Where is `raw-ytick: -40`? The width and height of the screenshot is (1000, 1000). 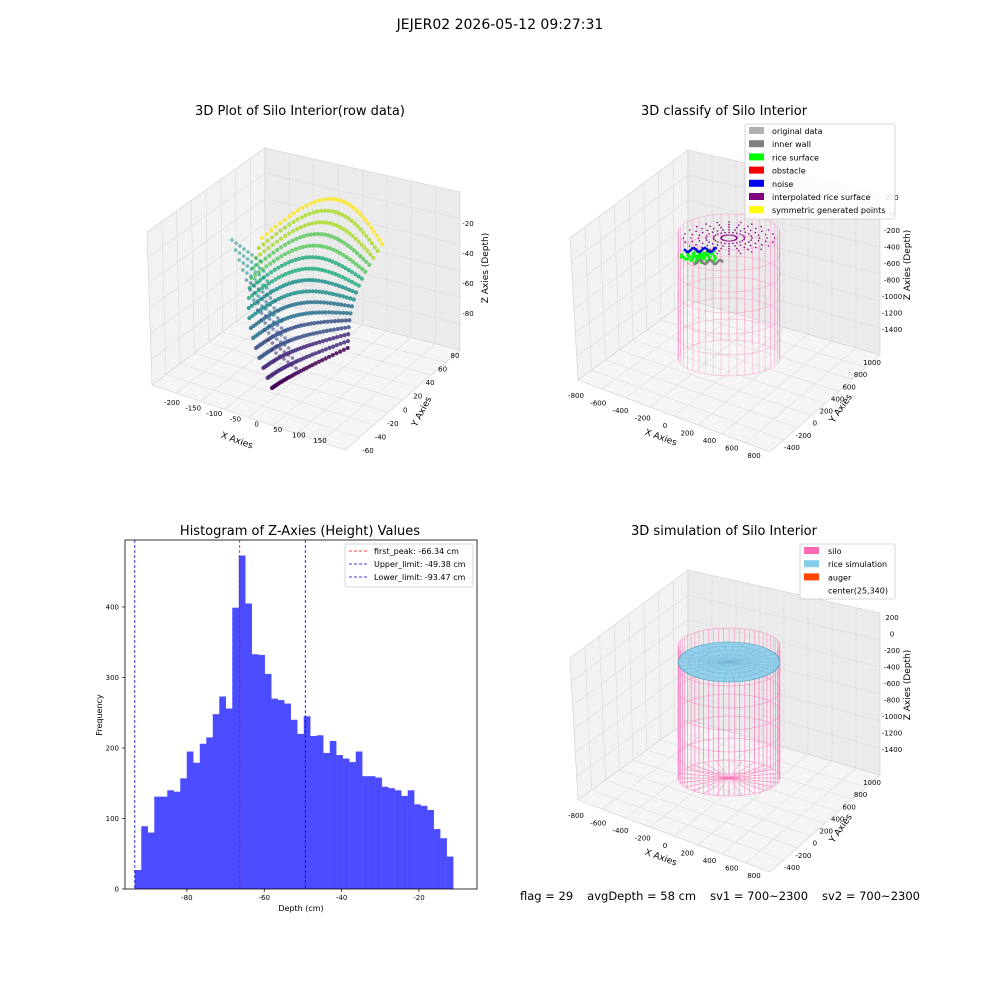 raw-ytick: -40 is located at coordinates (380, 437).